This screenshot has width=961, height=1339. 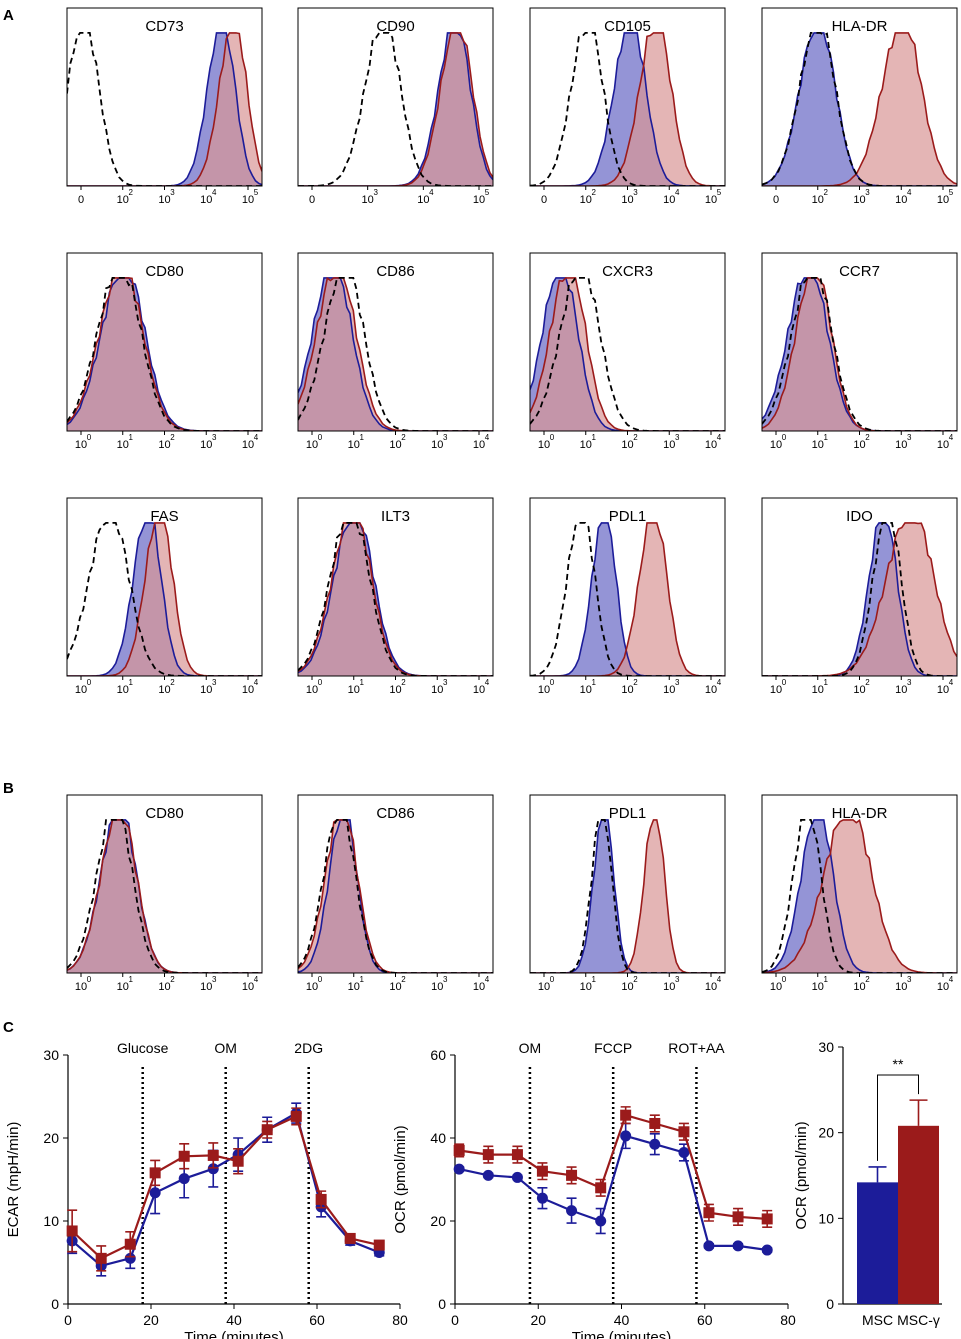 I want to click on histogram-tick: 0, so click(x=312, y=196).